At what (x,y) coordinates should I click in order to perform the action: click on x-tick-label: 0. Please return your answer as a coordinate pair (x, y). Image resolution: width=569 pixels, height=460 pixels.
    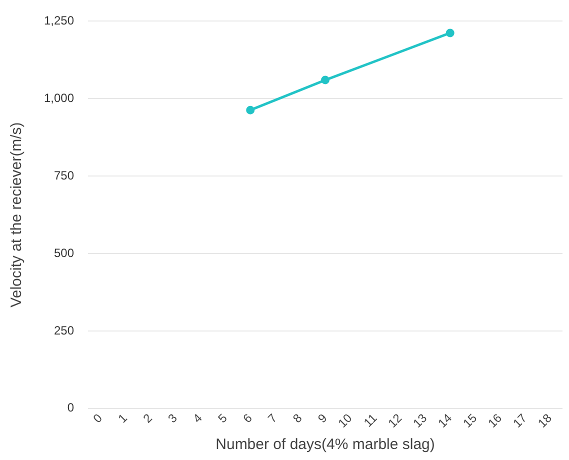
    Looking at the image, I should click on (98, 418).